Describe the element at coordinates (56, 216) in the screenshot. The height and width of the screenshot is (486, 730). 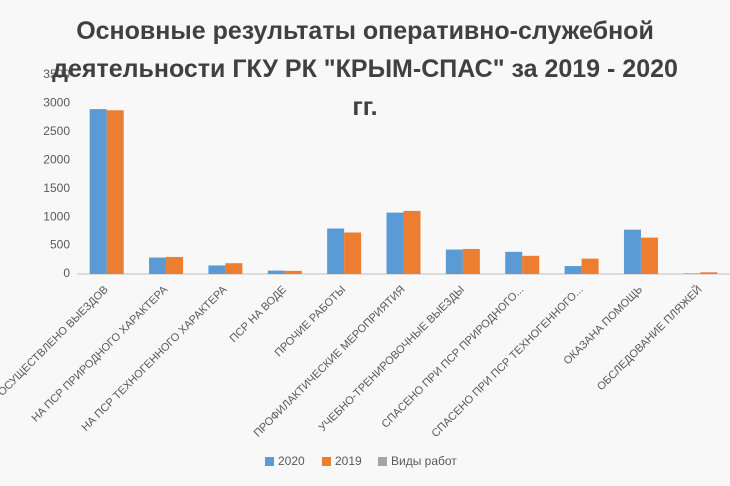
I see `y-tick-label: 1000` at that location.